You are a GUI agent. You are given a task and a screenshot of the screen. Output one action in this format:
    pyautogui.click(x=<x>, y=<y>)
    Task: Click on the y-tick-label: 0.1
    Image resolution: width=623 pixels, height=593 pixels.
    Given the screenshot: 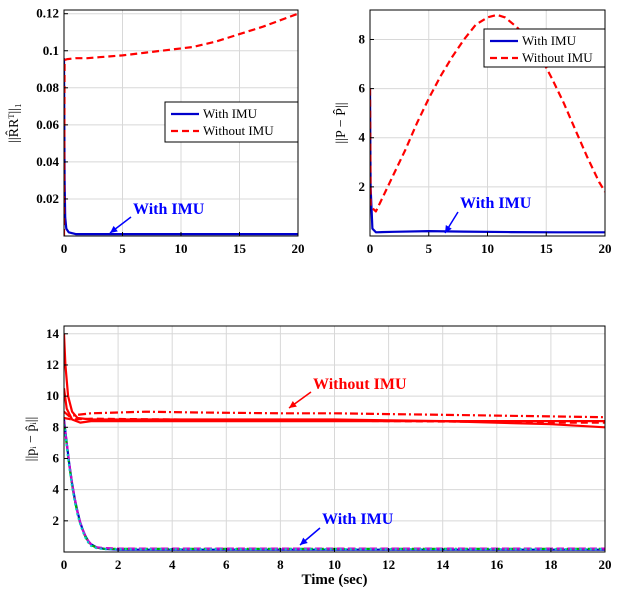 What is the action you would take?
    pyautogui.click(x=51, y=50)
    